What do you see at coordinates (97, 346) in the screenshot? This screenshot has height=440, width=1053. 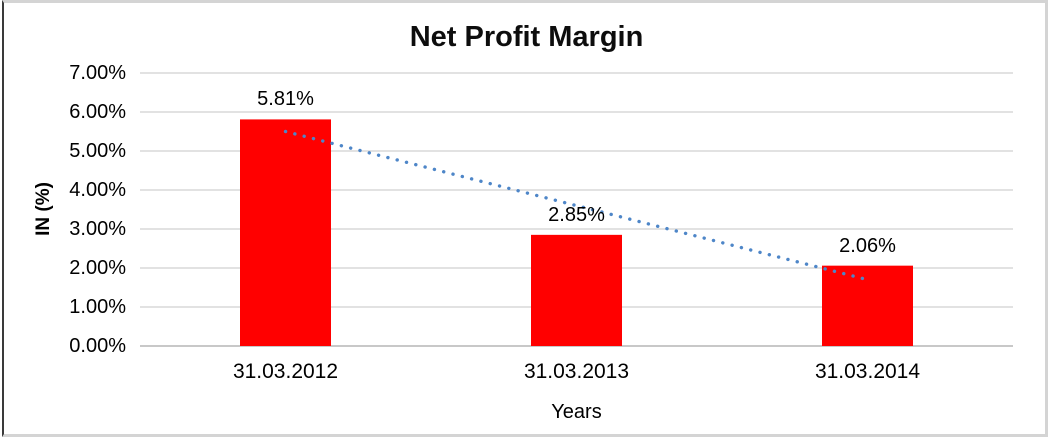 I see `y-tick-label: 0.00%` at bounding box center [97, 346].